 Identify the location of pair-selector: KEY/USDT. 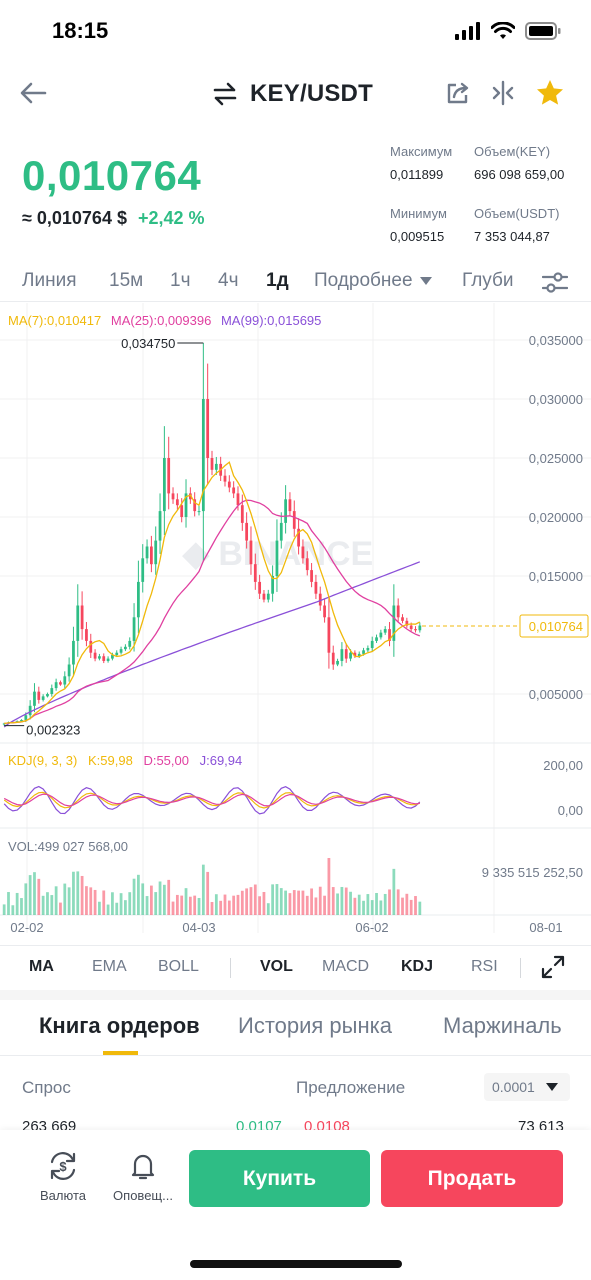
(292, 94).